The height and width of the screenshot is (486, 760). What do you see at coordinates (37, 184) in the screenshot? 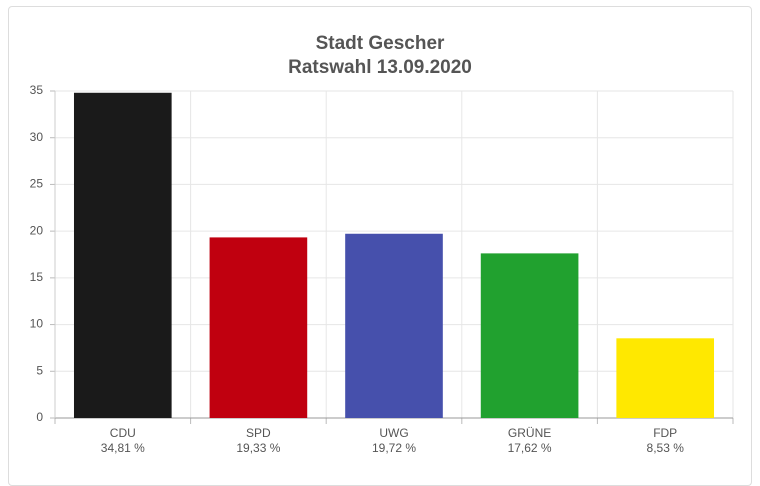
I see `y-tick-label: 25` at bounding box center [37, 184].